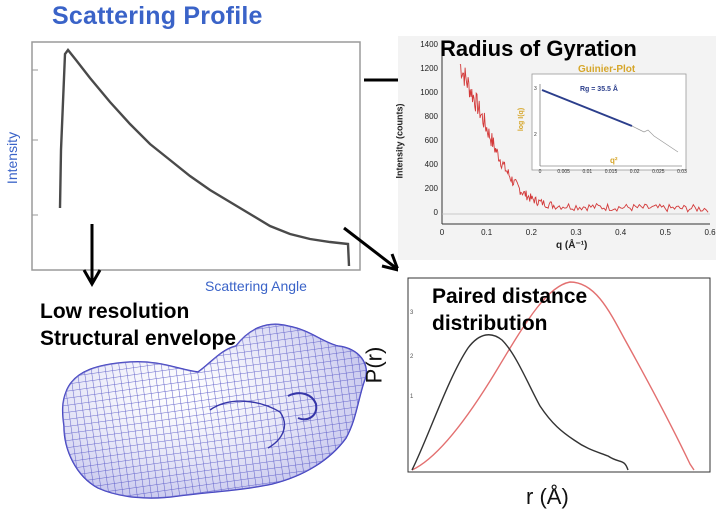 The height and width of the screenshot is (516, 720). Describe the element at coordinates (399, 141) in the screenshot. I see `guinier-ylabel: Intensity (counts)` at that location.